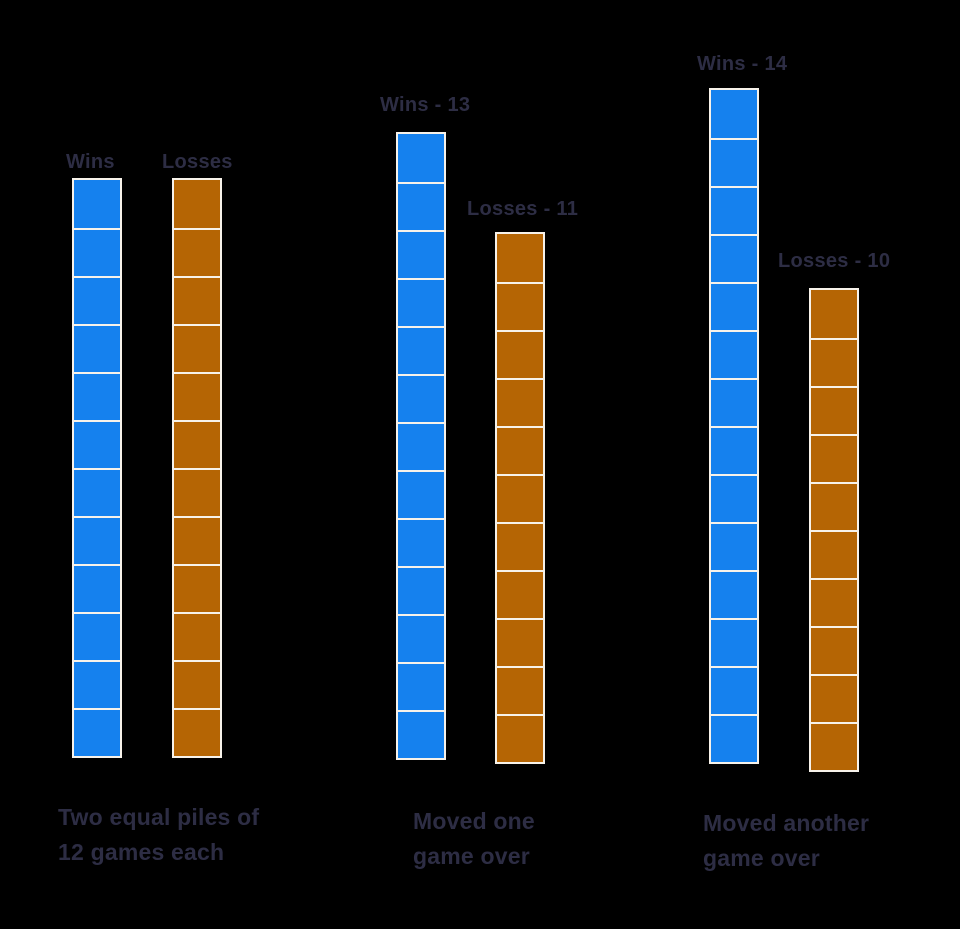  I want to click on wins-pile-3-label: Wins - 14, so click(742, 64).